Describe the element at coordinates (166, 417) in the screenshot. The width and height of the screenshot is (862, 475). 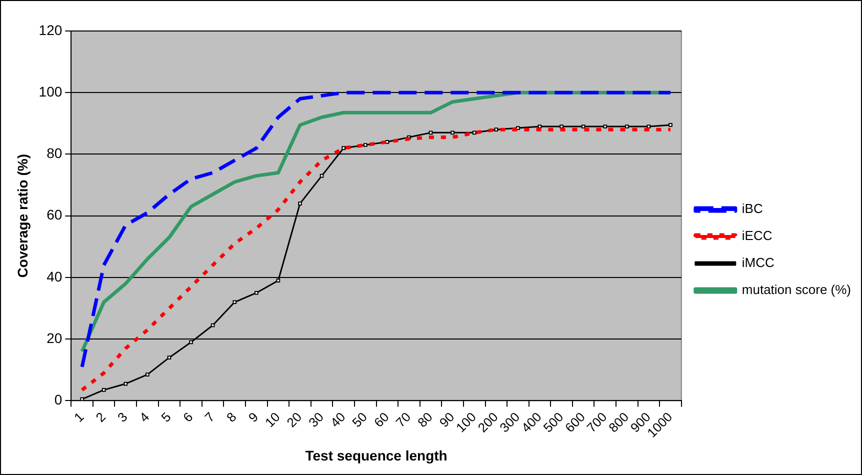
I see `x-tick-label: 5` at that location.